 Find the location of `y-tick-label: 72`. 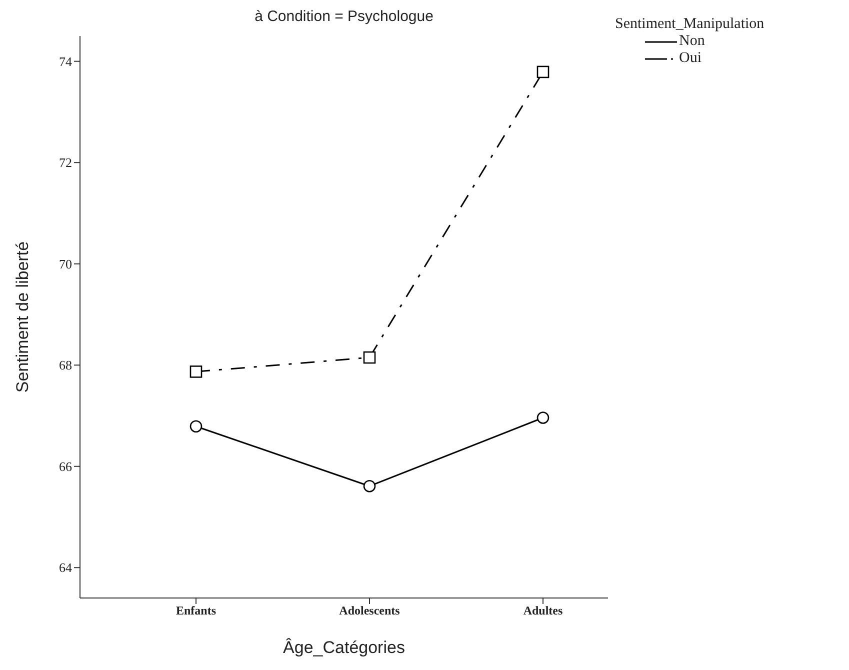

y-tick-label: 72 is located at coordinates (65, 162).